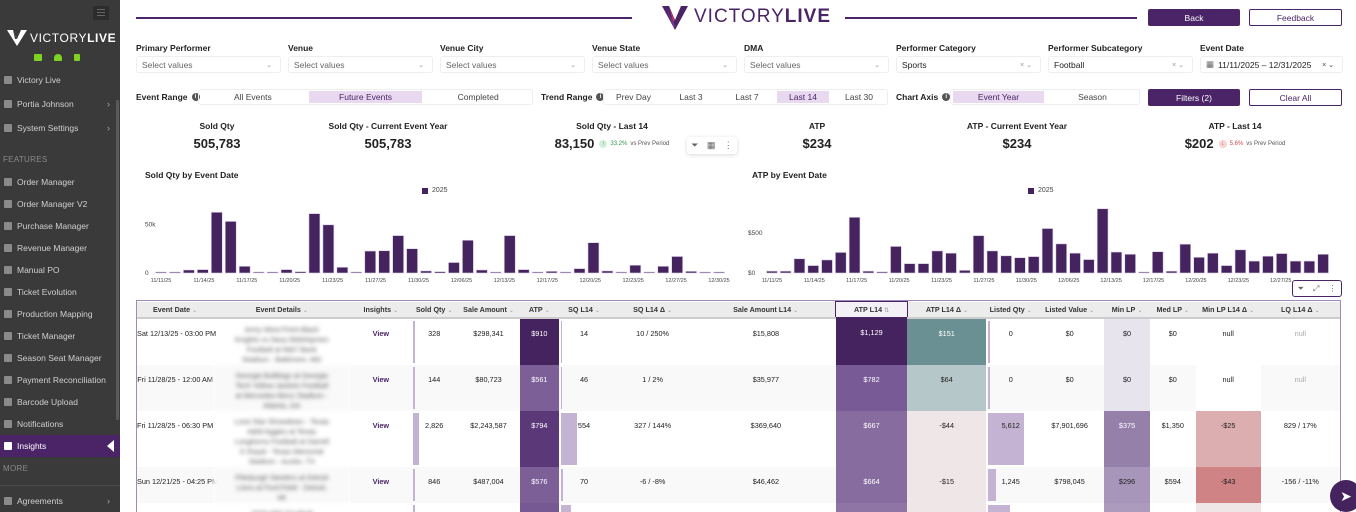  What do you see at coordinates (695, 145) in the screenshot?
I see `filter-icon: ⏷` at bounding box center [695, 145].